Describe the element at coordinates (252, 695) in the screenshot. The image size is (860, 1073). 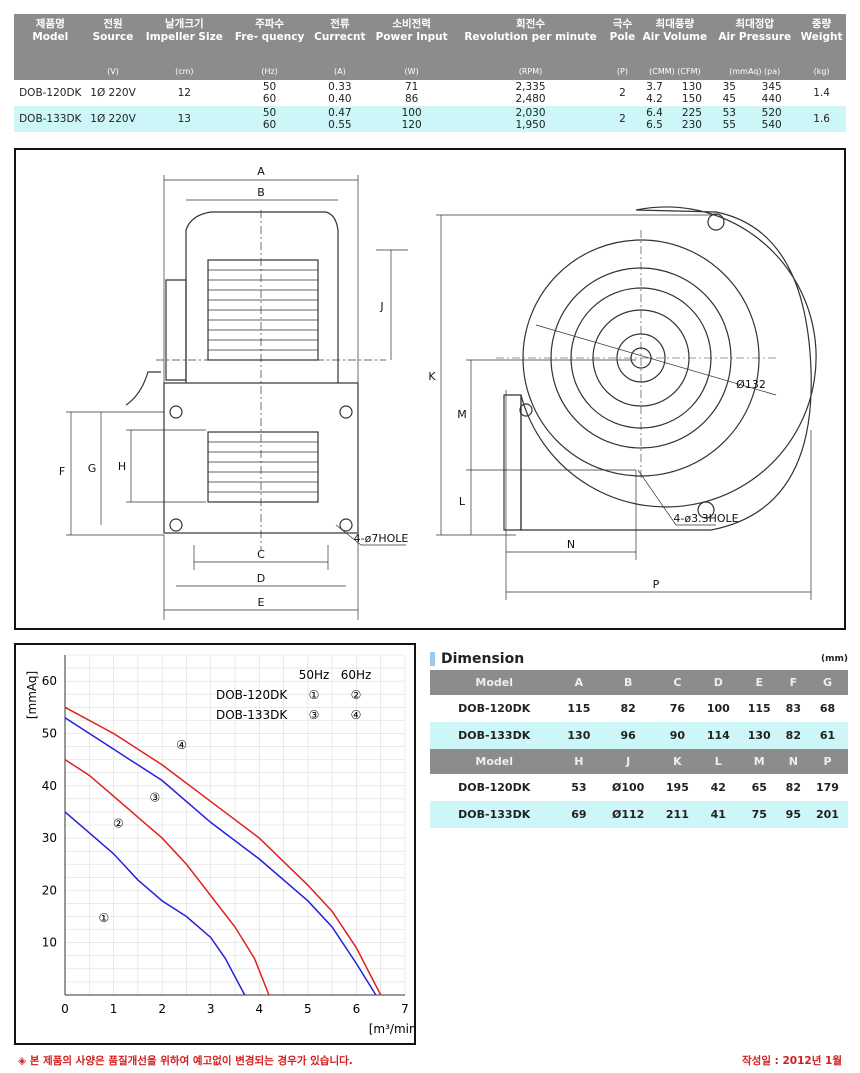
I see `legend-model: DOB-120DK` at that location.